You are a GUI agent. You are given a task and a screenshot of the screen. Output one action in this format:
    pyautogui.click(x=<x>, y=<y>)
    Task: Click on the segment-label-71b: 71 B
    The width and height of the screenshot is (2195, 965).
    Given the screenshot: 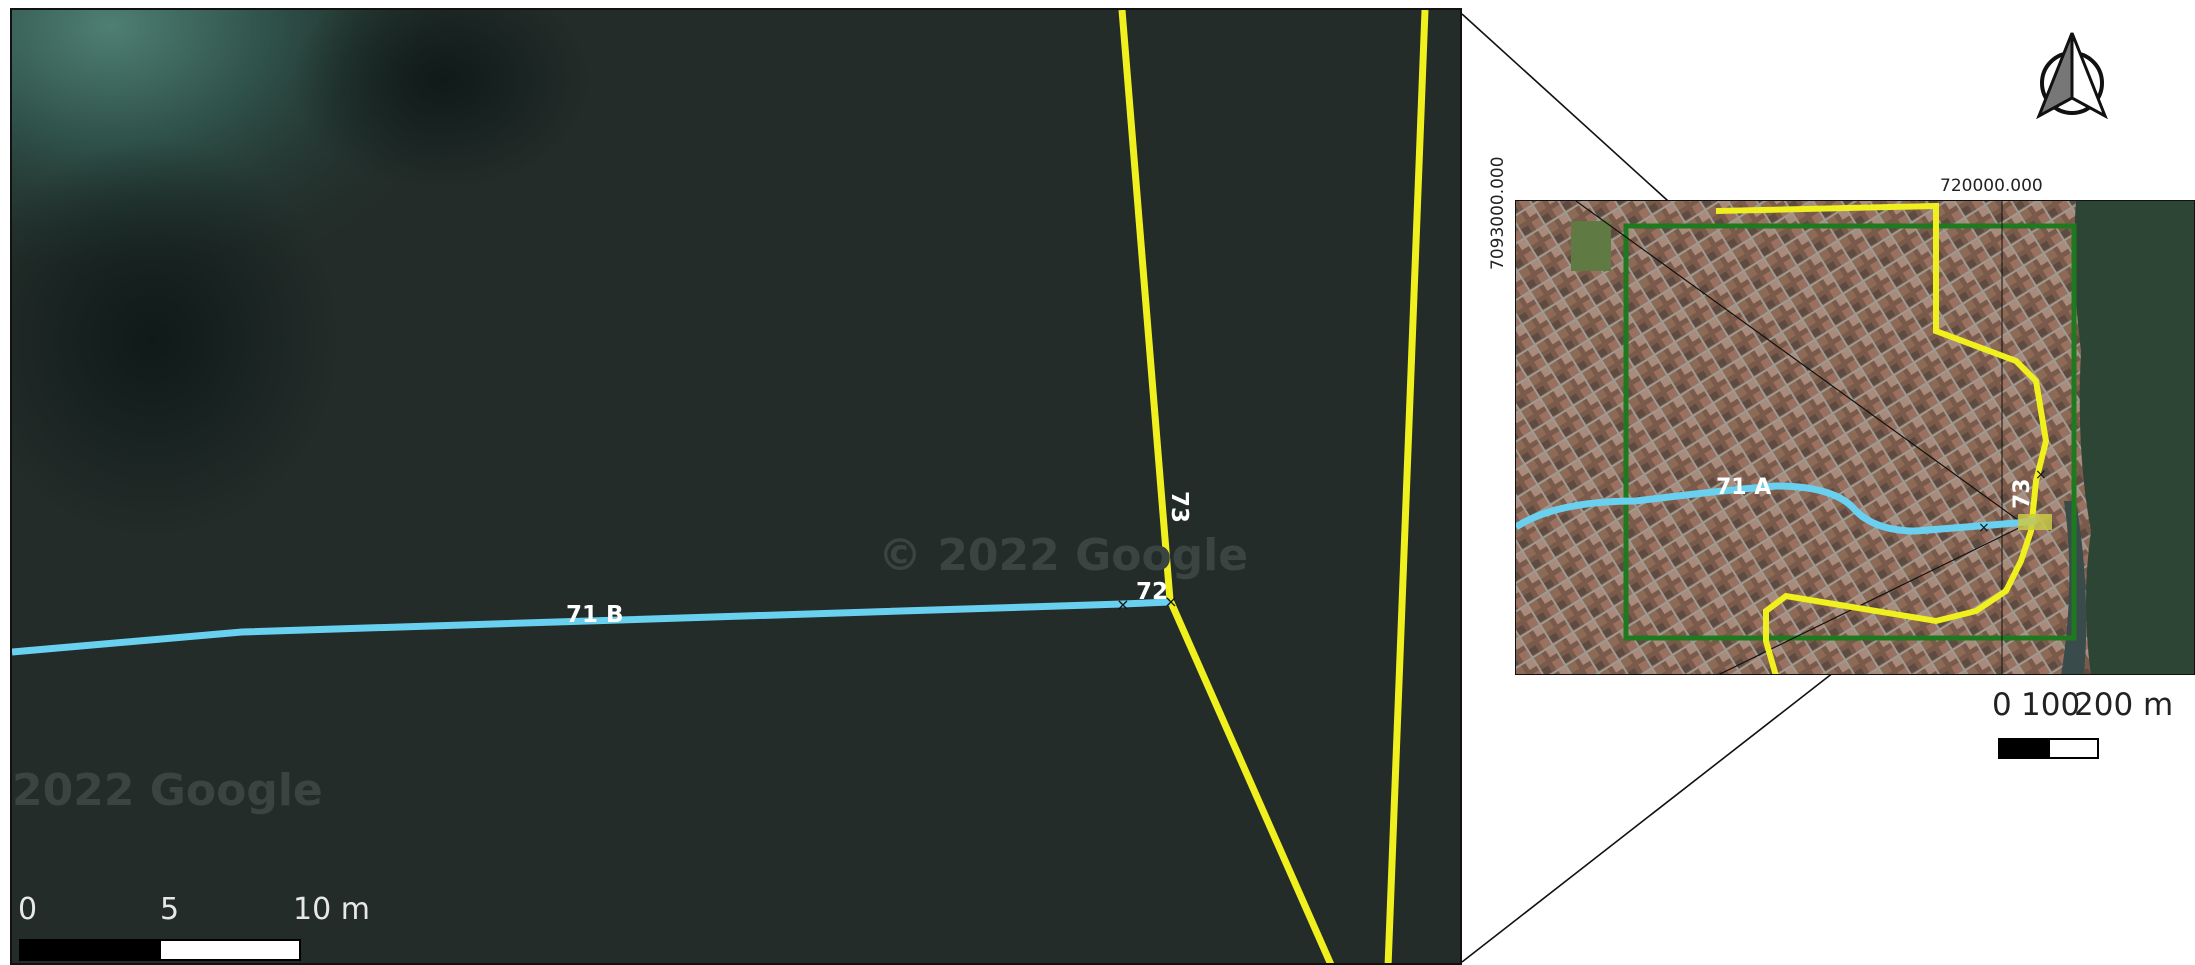 What is the action you would take?
    pyautogui.click(x=595, y=615)
    